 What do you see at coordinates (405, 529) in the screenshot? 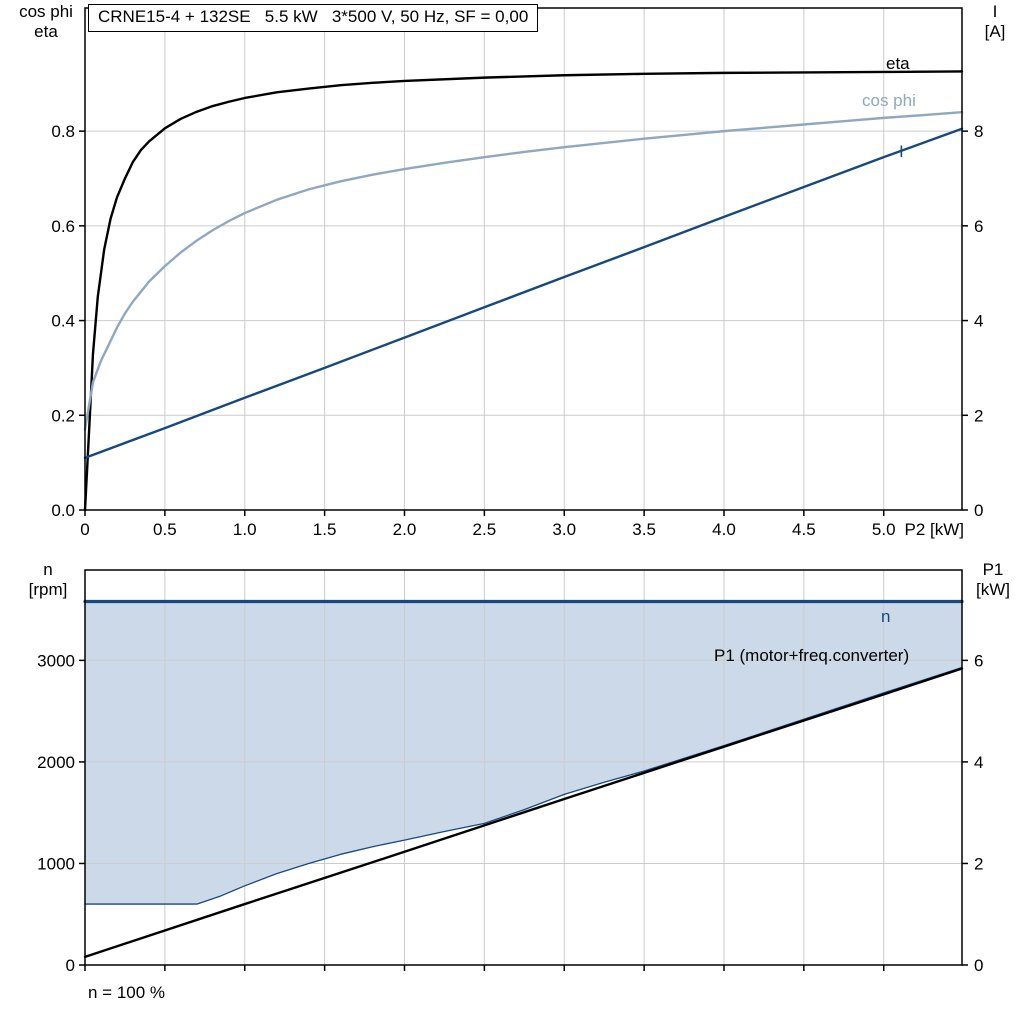
I see `x-tick-label: 2.0` at bounding box center [405, 529].